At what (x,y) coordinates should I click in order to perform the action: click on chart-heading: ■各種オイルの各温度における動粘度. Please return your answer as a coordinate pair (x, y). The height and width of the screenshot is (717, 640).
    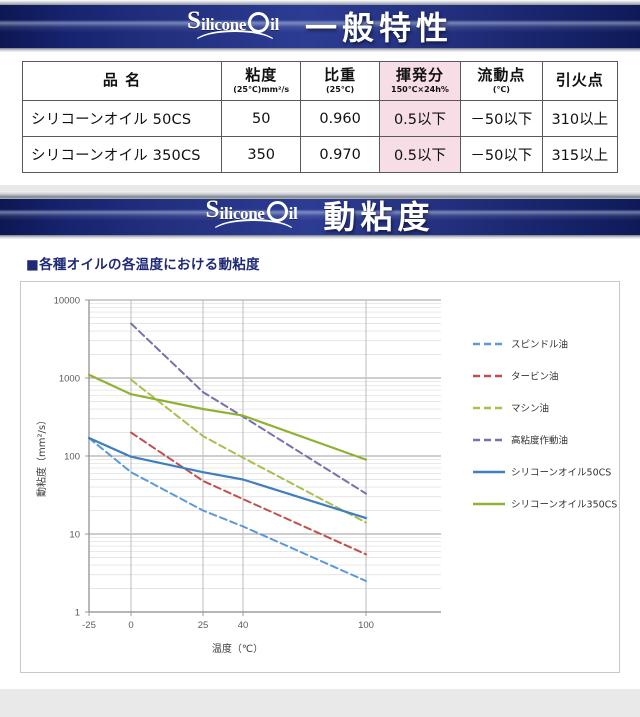
    Looking at the image, I should click on (323, 263).